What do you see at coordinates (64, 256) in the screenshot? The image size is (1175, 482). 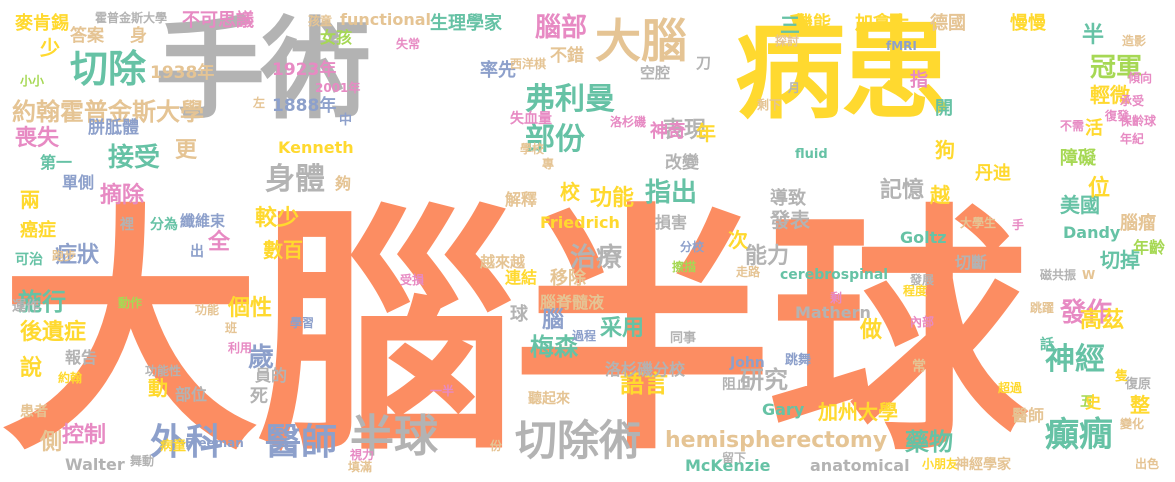 I see `cloud-word: 跑步` at bounding box center [64, 256].